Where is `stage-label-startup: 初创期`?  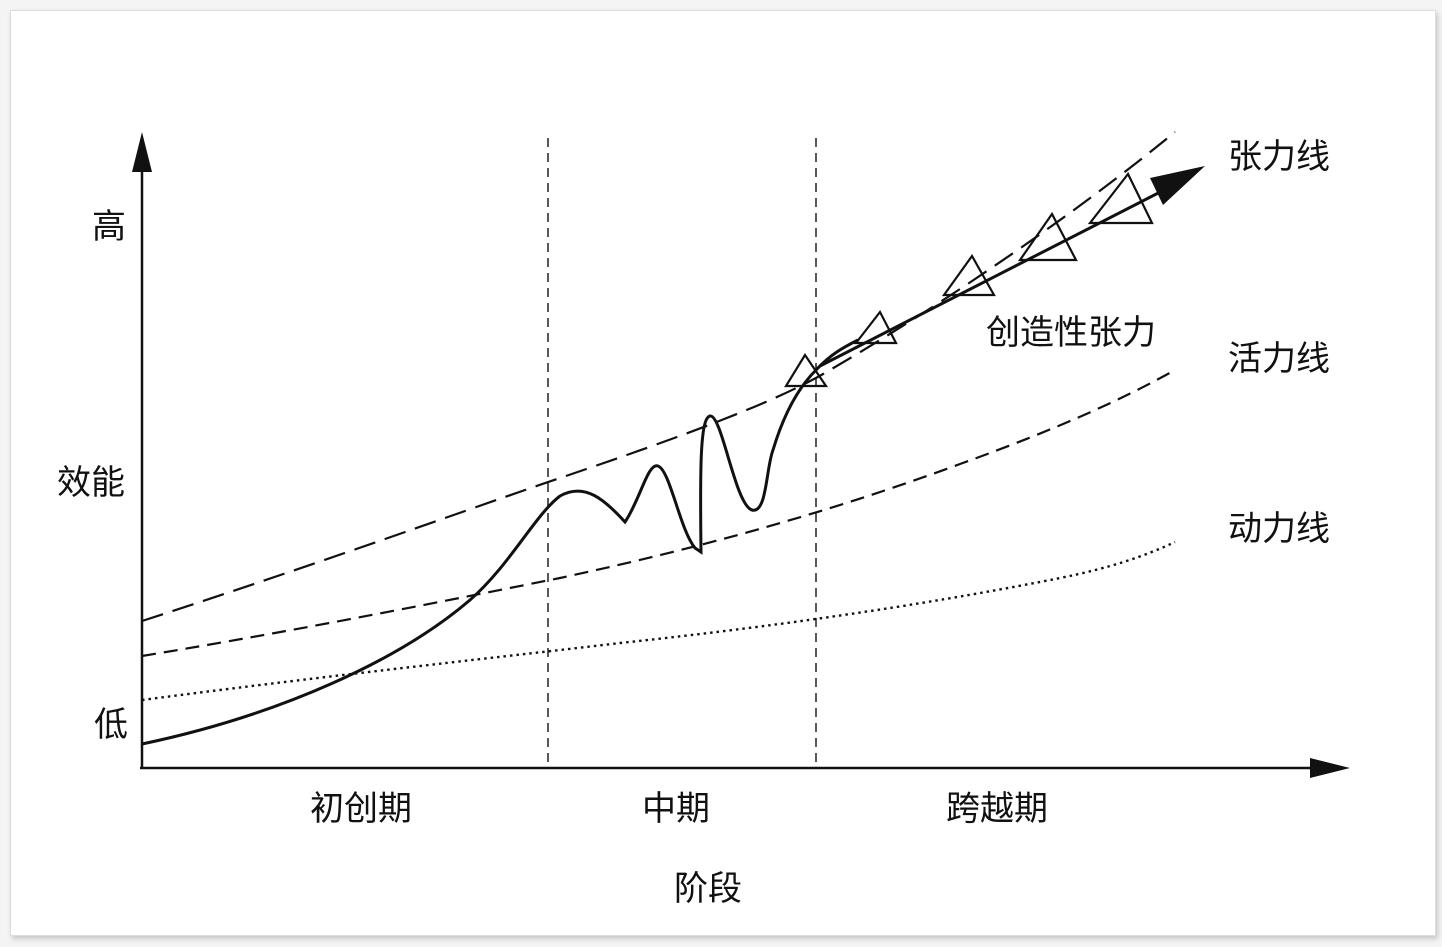
stage-label-startup: 初创期 is located at coordinates (361, 809).